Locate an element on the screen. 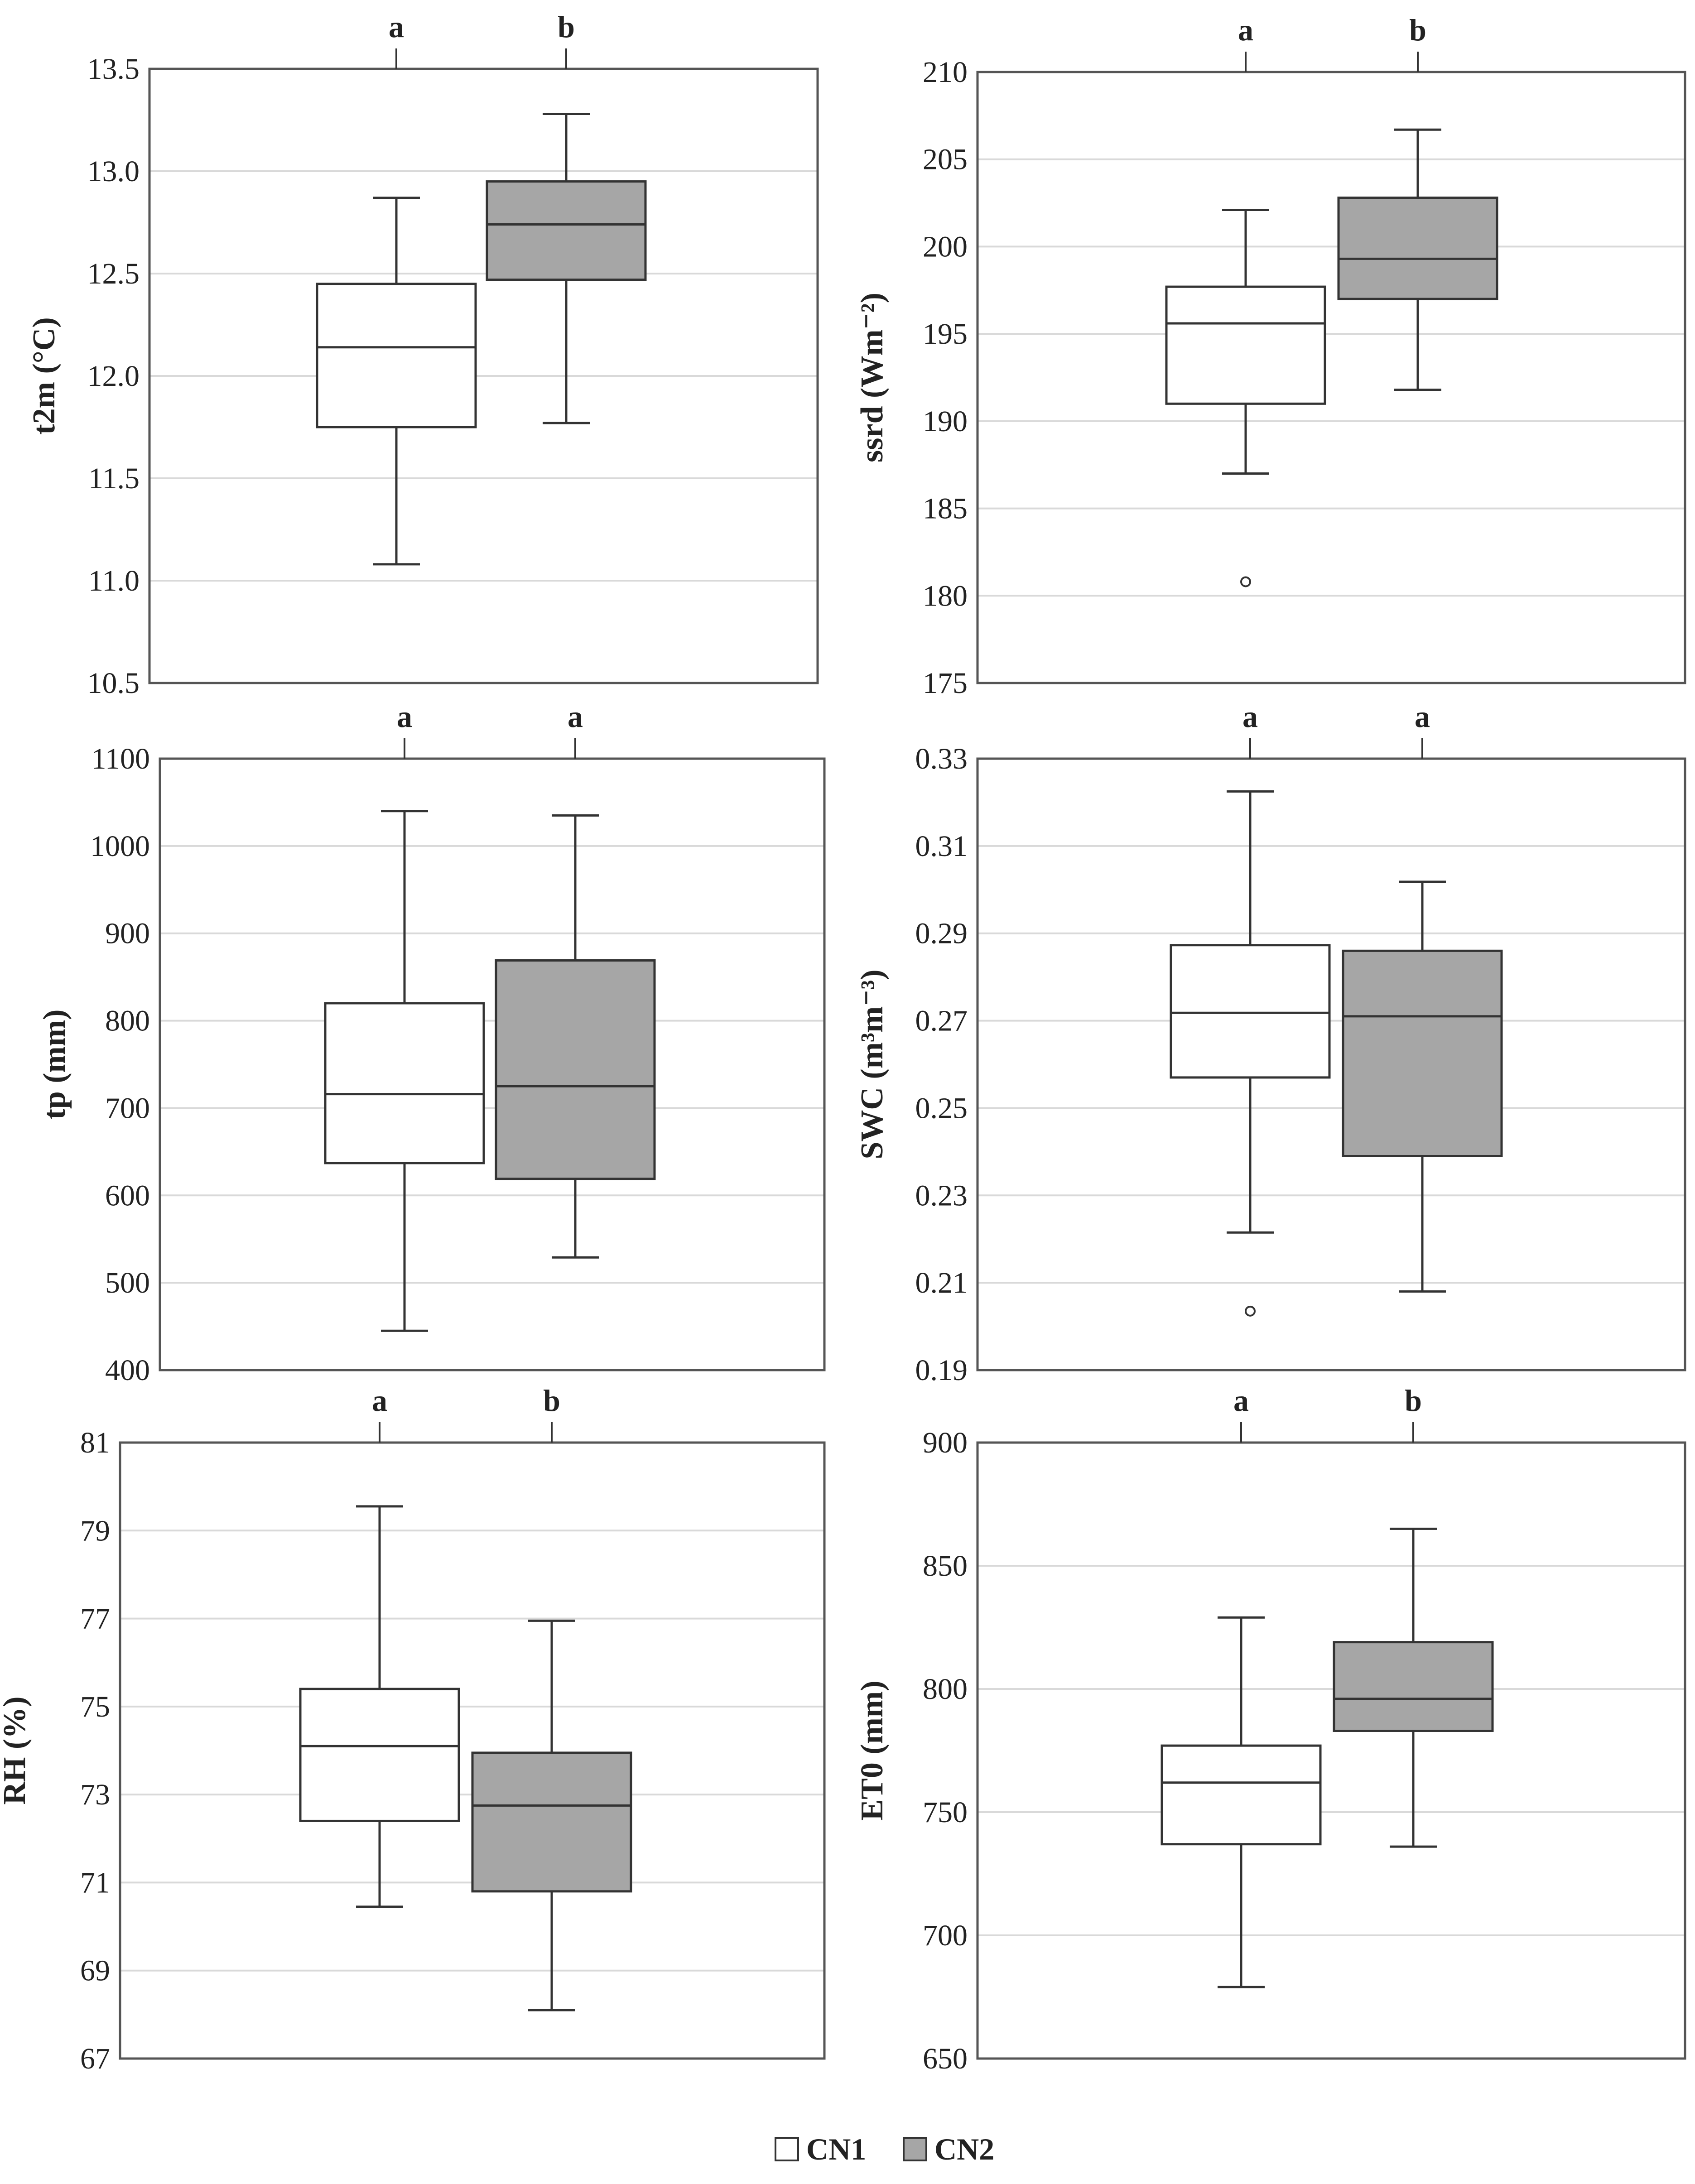 This screenshot has height=2184, width=1695. y-tick-label: 850 is located at coordinates (945, 1566).